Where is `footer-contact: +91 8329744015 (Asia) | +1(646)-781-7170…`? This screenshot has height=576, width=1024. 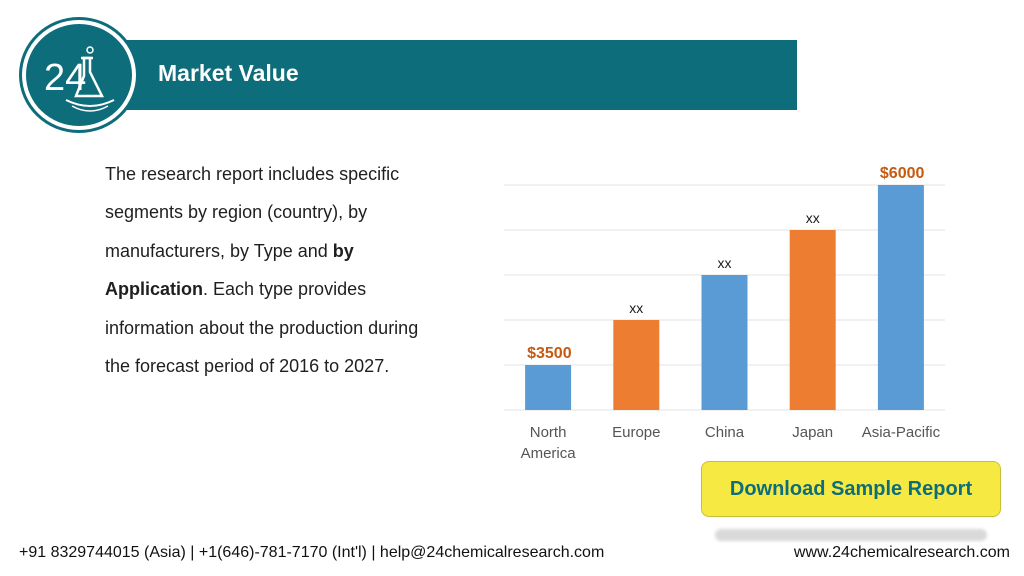
footer-contact: +91 8329744015 (Asia) | +1(646)-781-7170… is located at coordinates (312, 552).